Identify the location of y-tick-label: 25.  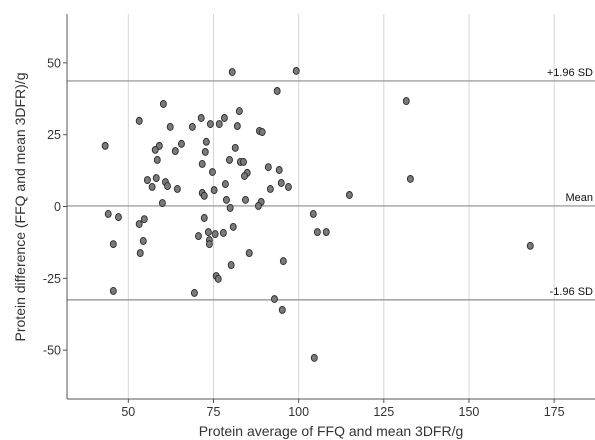
(54, 135).